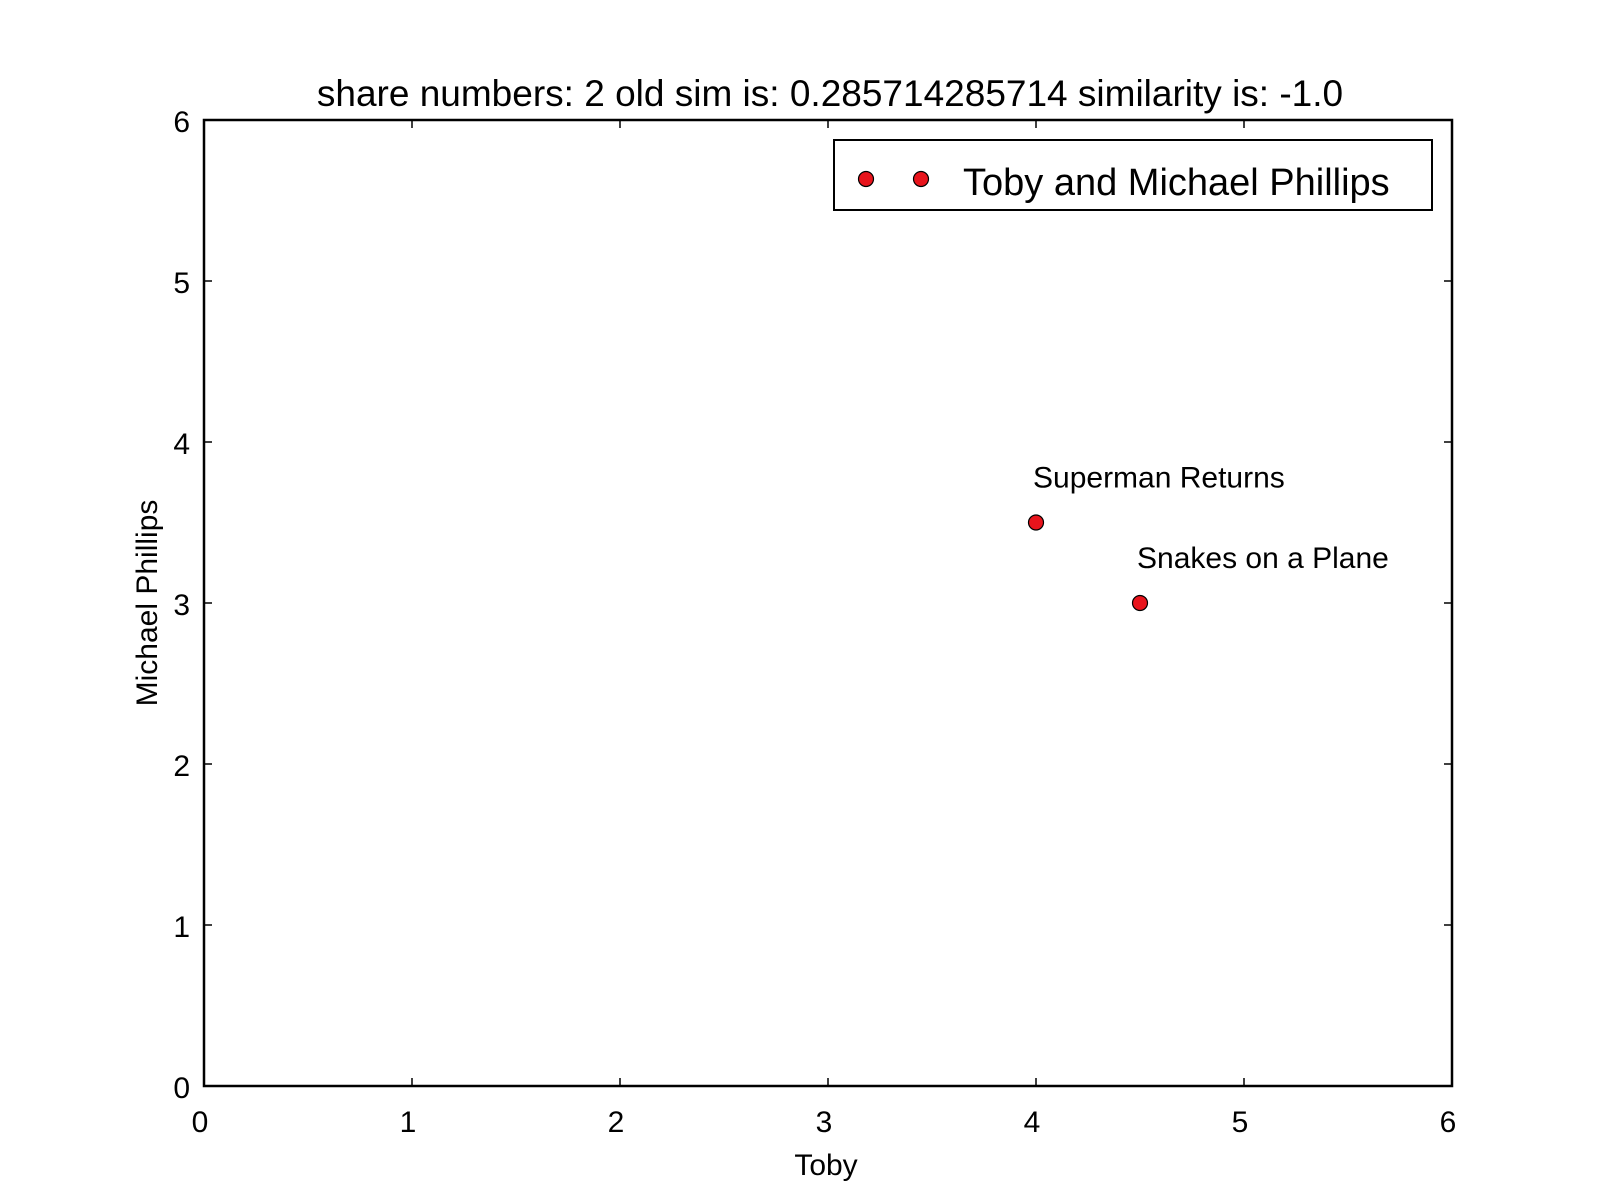  What do you see at coordinates (1088, 563) in the screenshot?
I see `data-points` at bounding box center [1088, 563].